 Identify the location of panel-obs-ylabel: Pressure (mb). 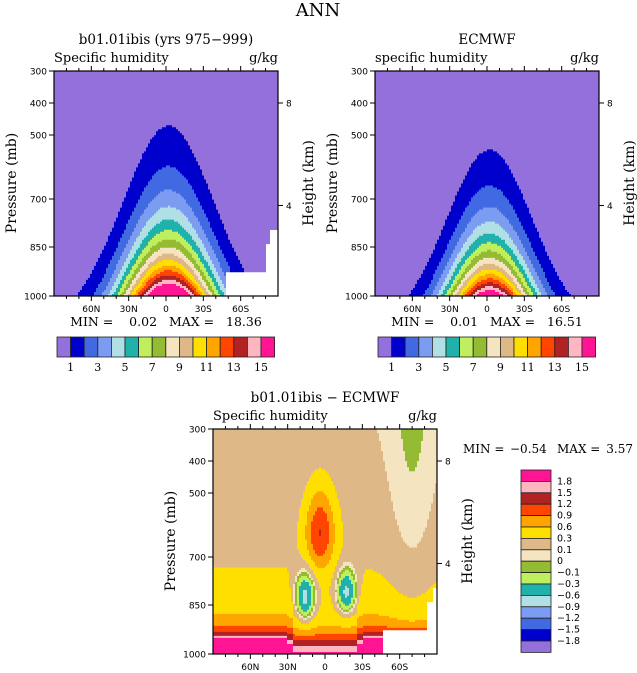
(333, 183).